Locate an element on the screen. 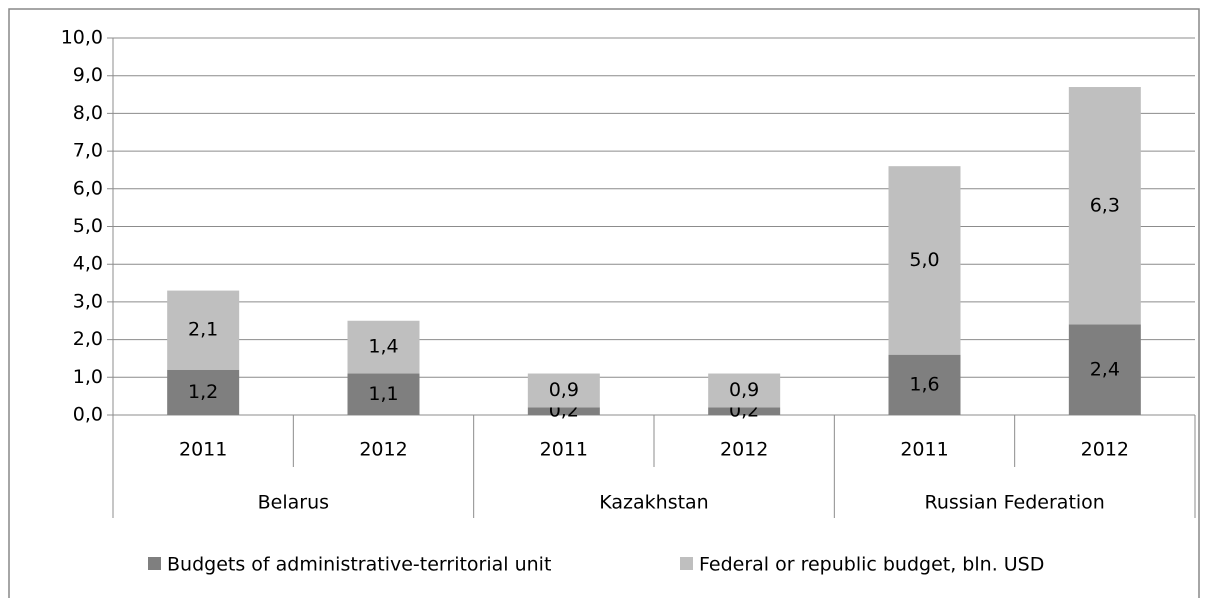 This screenshot has width=1207, height=602. data-label: 1,4 is located at coordinates (383, 347).